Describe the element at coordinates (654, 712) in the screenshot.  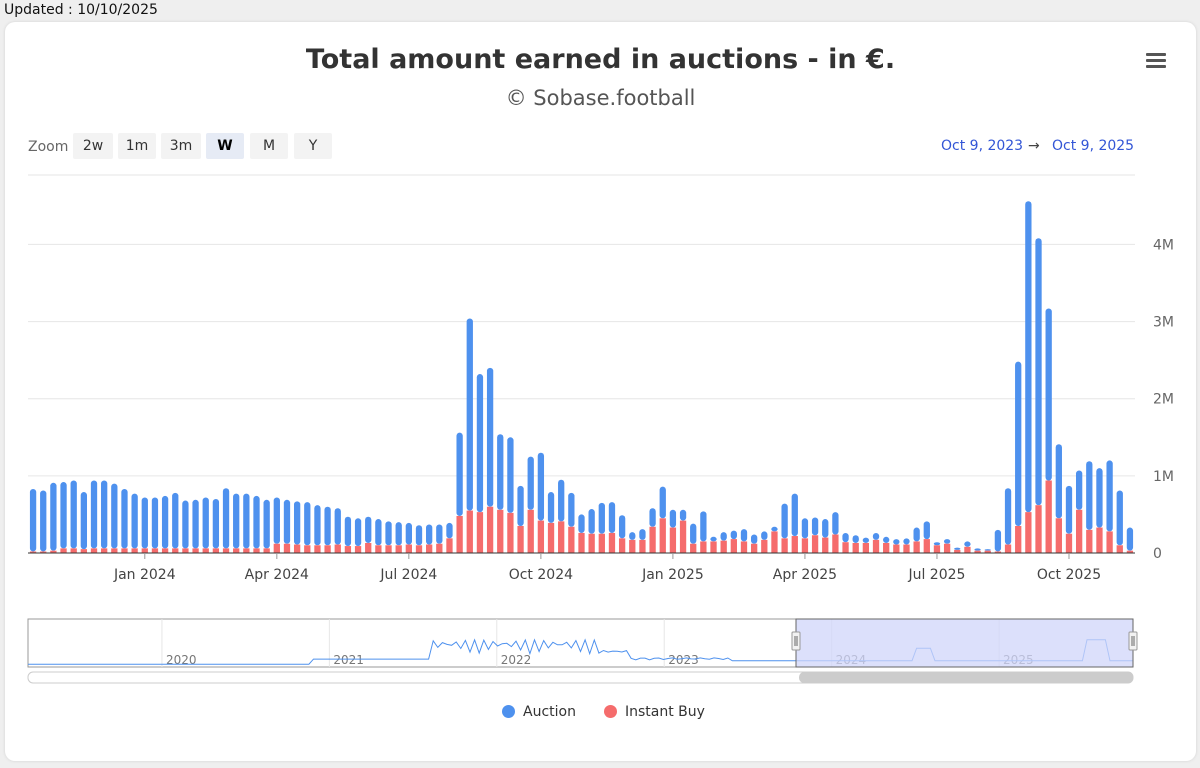
I see `legend-item-instant-buy: Instant Buy` at that location.